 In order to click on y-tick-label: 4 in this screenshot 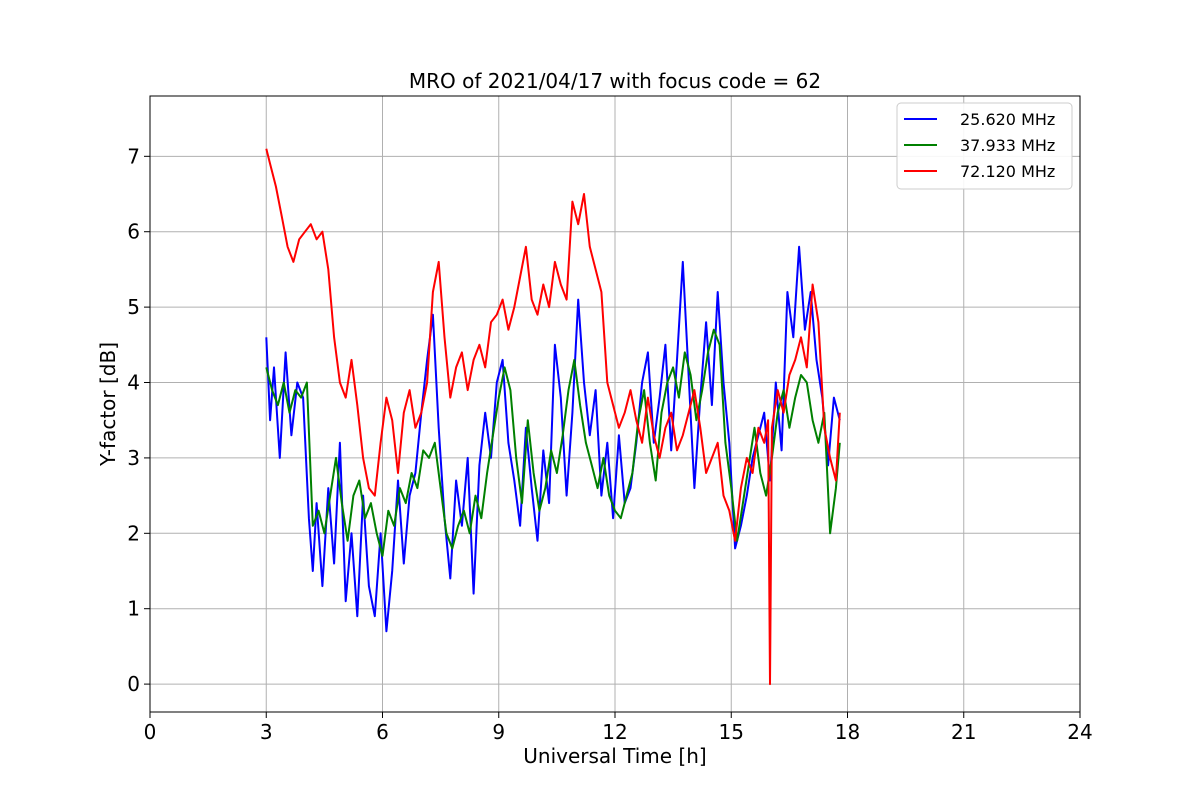, I will do `click(133, 383)`.